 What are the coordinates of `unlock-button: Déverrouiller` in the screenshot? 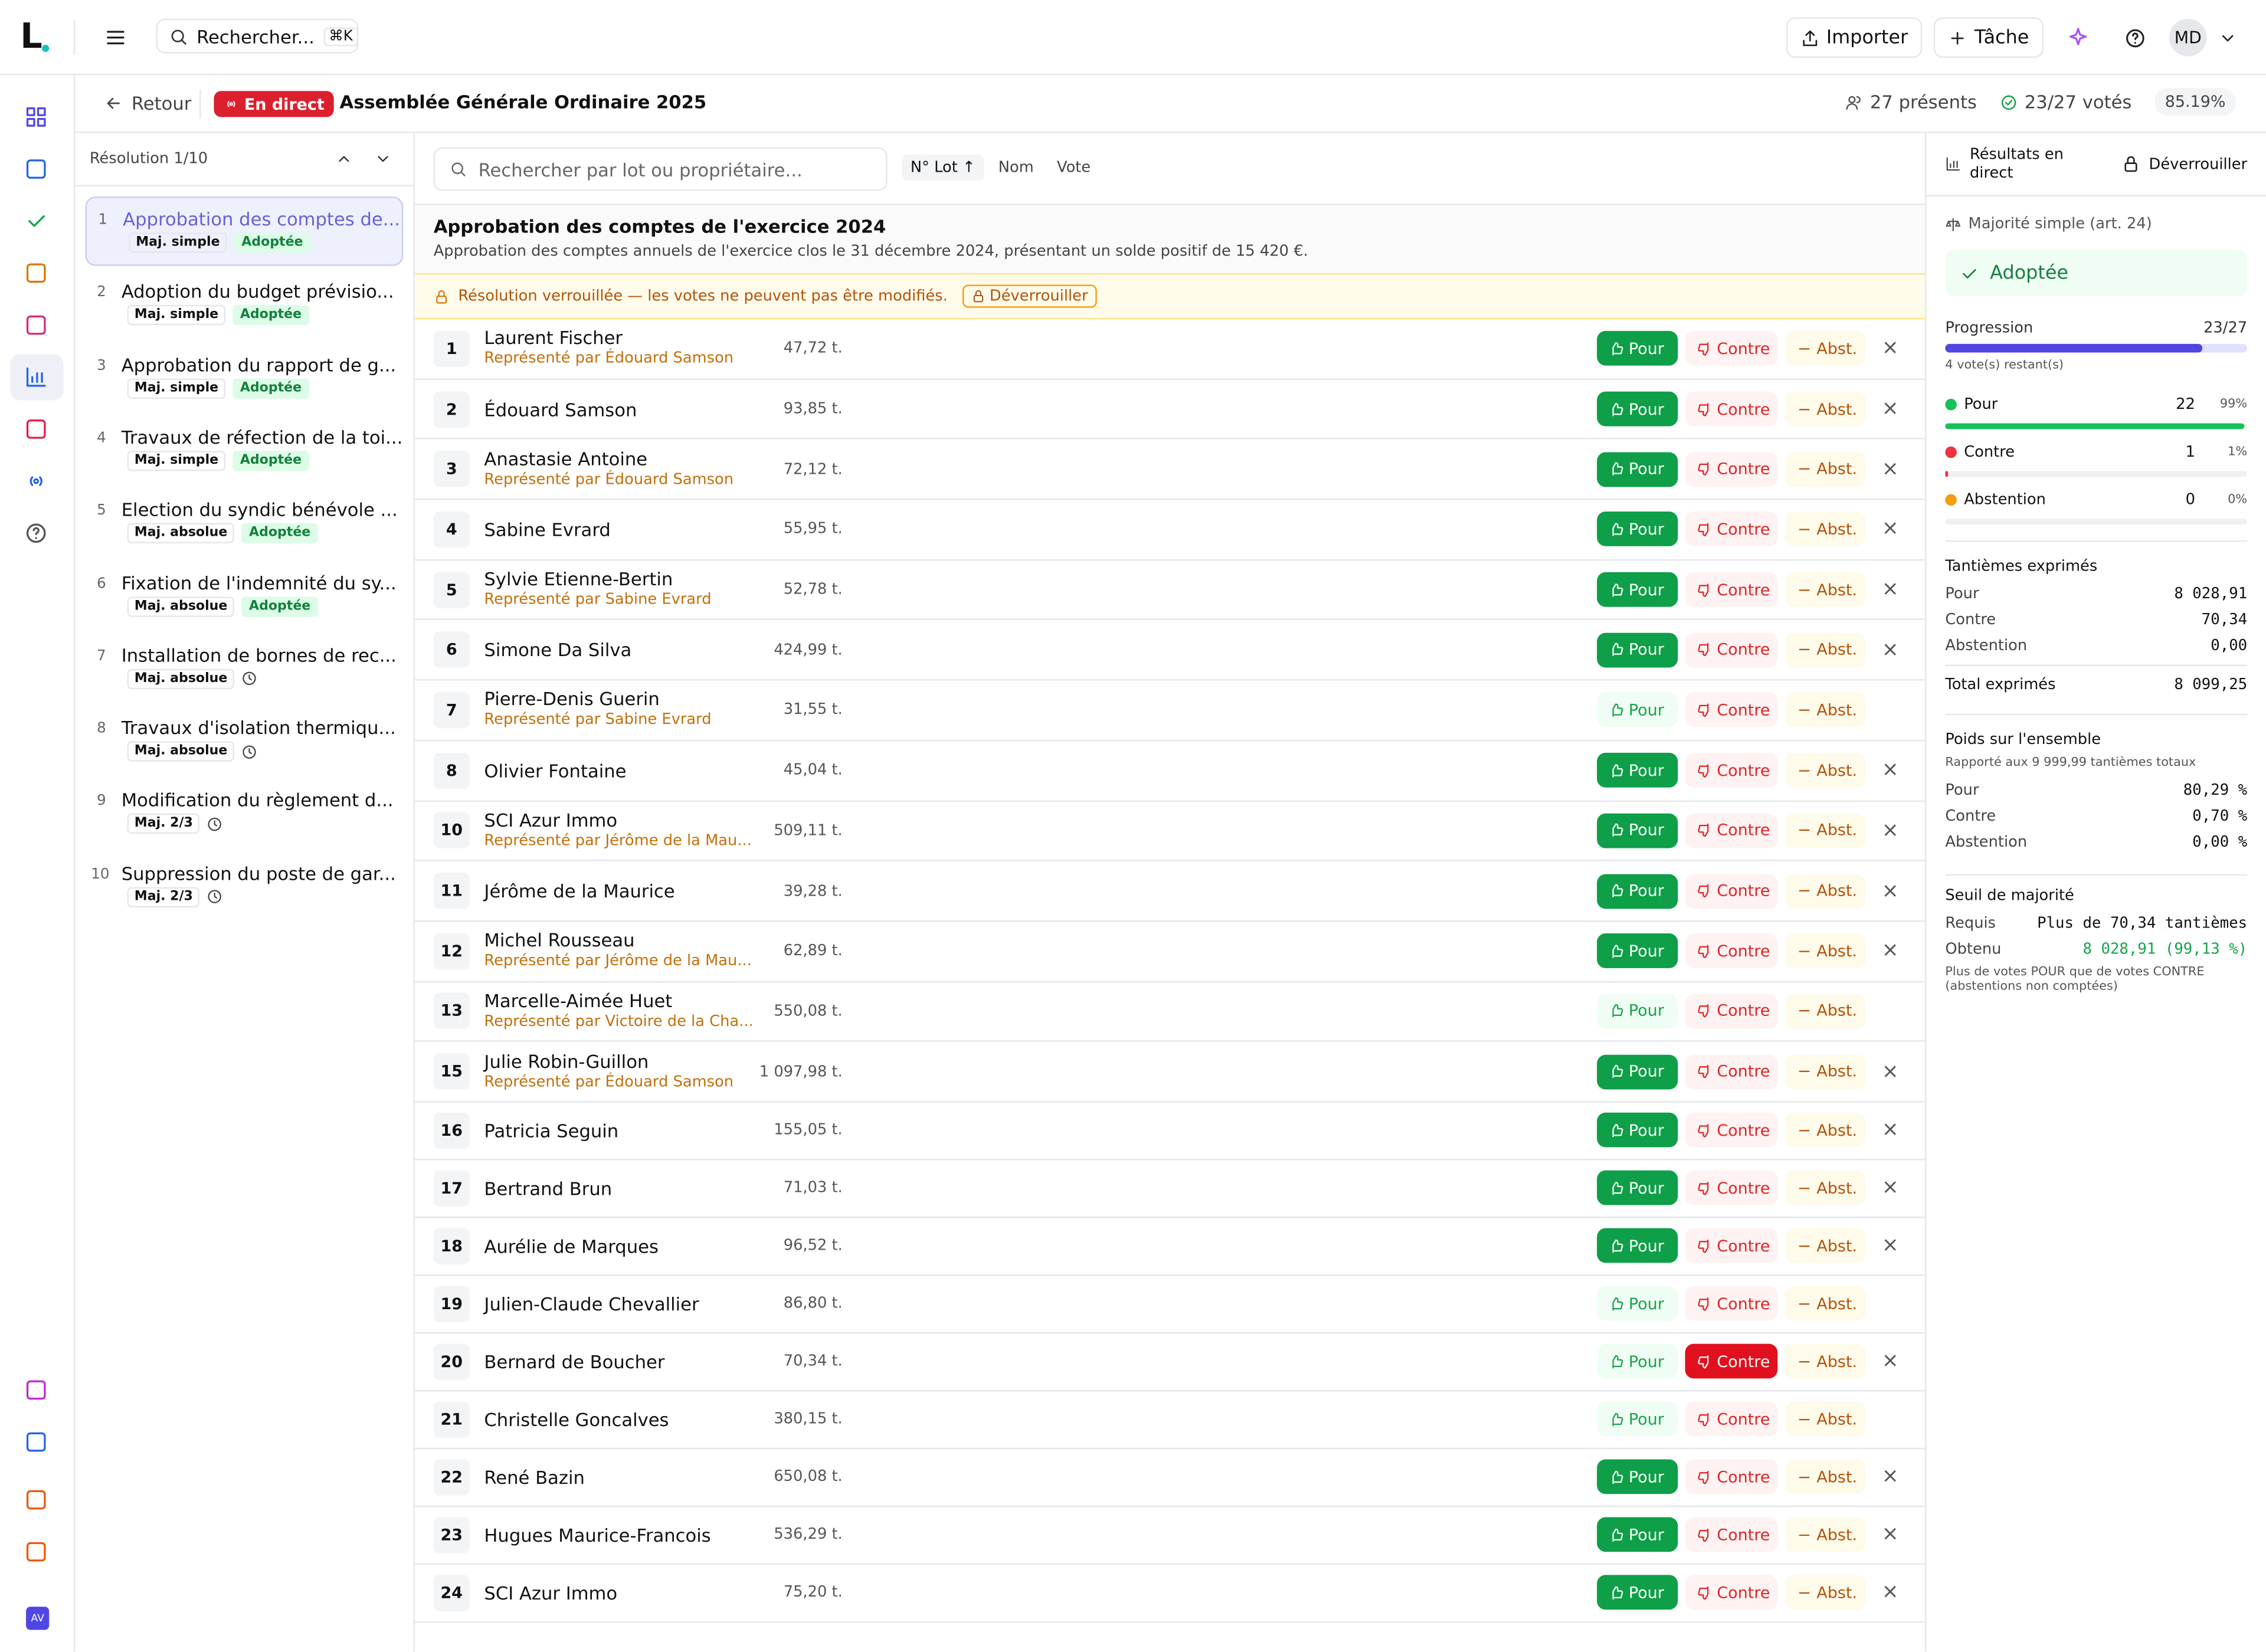 It's located at (2184, 164).